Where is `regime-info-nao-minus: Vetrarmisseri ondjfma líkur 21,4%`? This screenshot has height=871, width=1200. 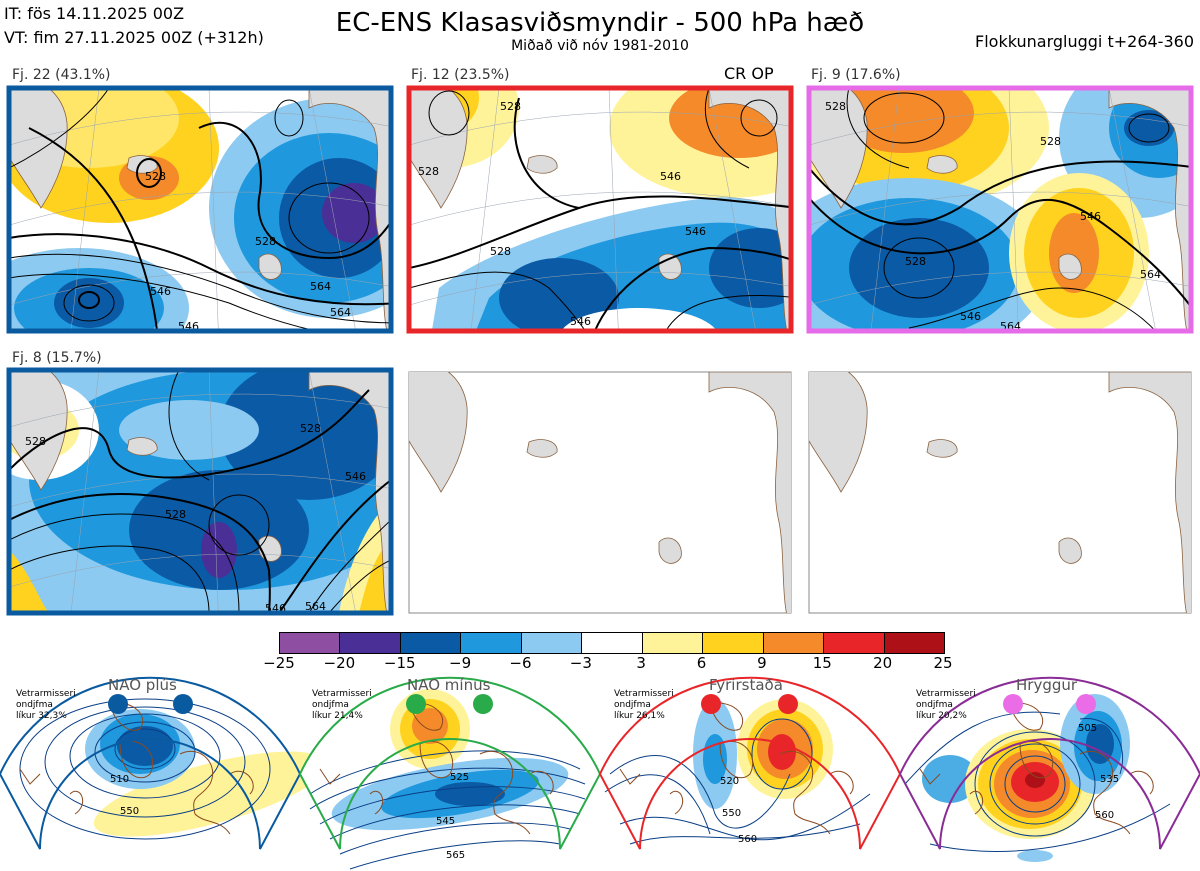
regime-info-nao-minus: Vetrarmisseri ondjfma líkur 21,4% is located at coordinates (342, 705).